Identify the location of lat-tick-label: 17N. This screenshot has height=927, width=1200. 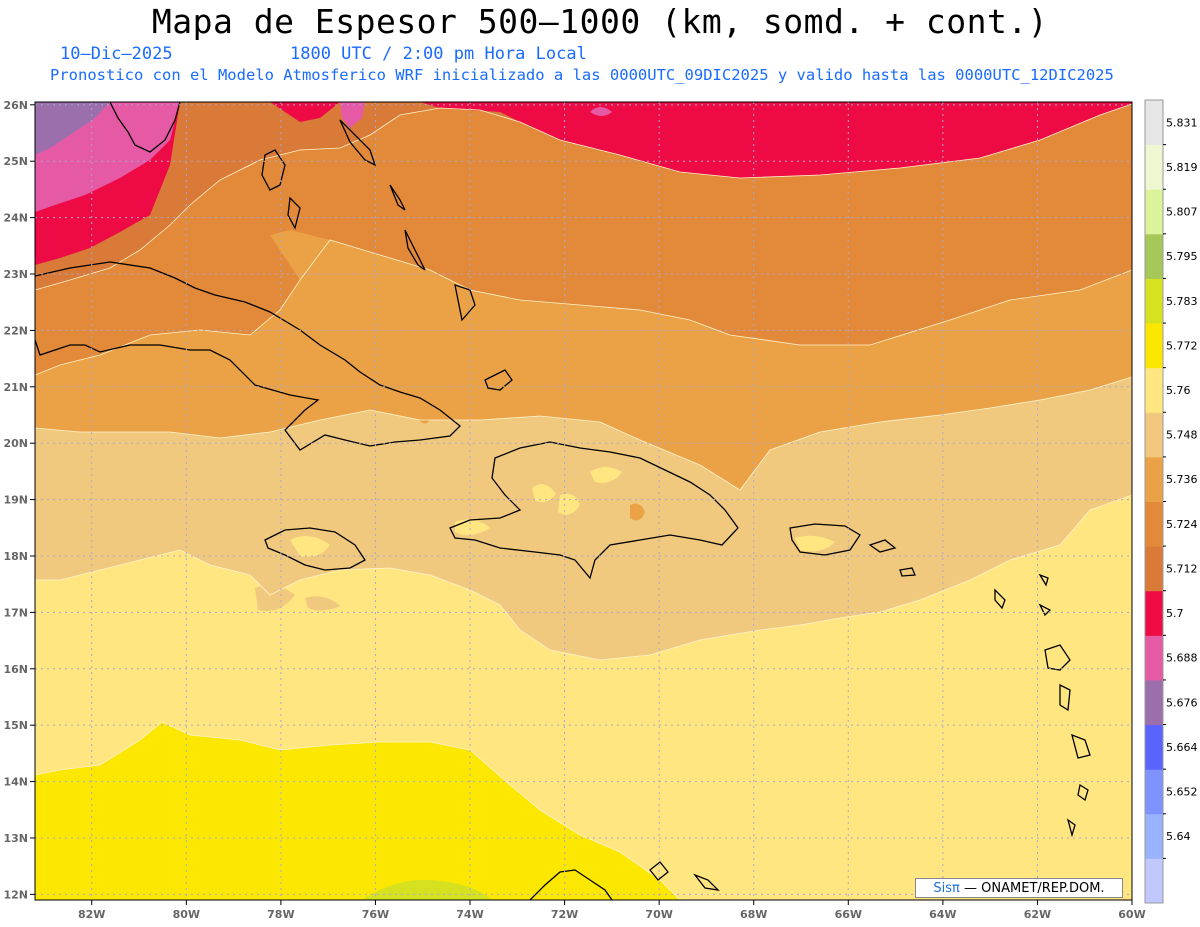
(15, 612).